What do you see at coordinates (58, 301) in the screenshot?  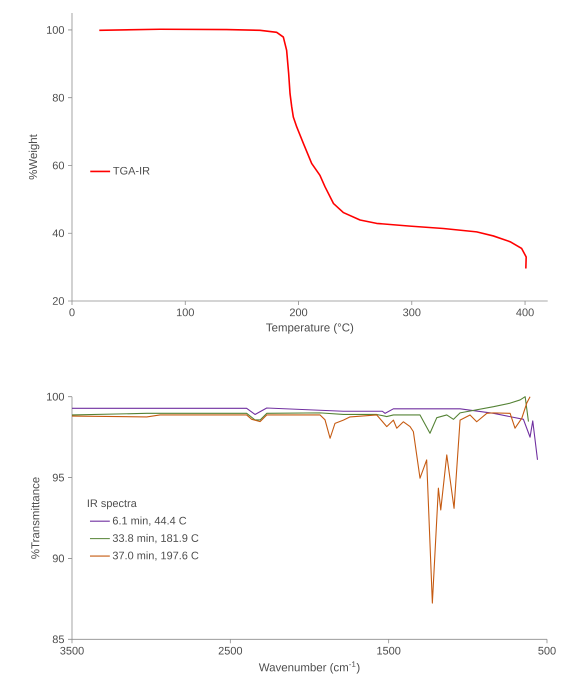 I see `y-tick-label: 20` at bounding box center [58, 301].